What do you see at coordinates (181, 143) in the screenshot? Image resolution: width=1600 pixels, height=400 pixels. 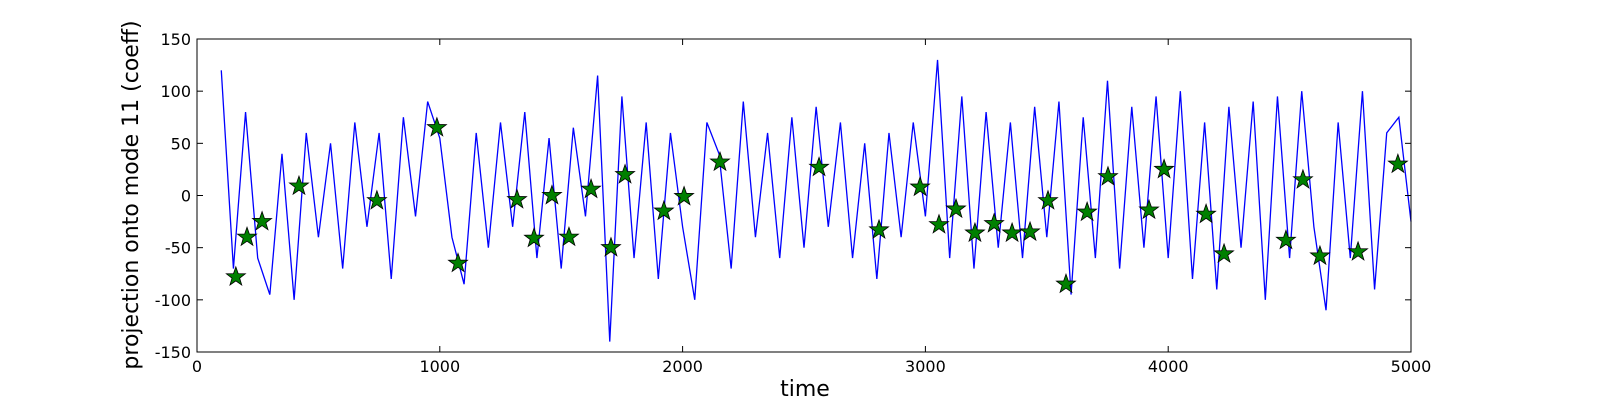 I see `y-tick-label: 50` at bounding box center [181, 143].